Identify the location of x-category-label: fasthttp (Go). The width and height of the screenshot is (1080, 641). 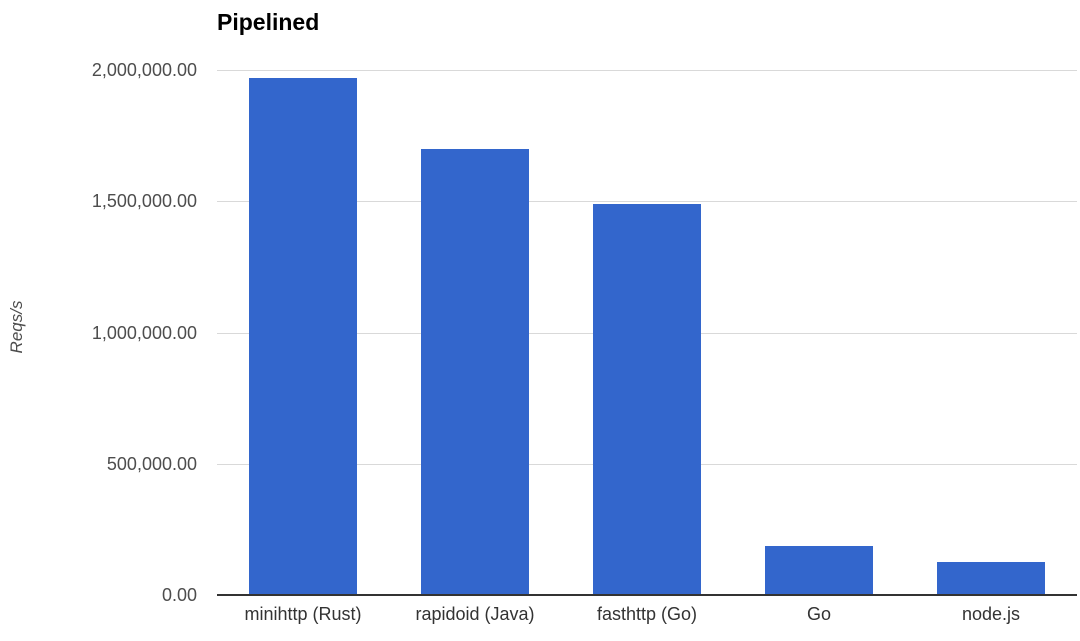
(647, 614).